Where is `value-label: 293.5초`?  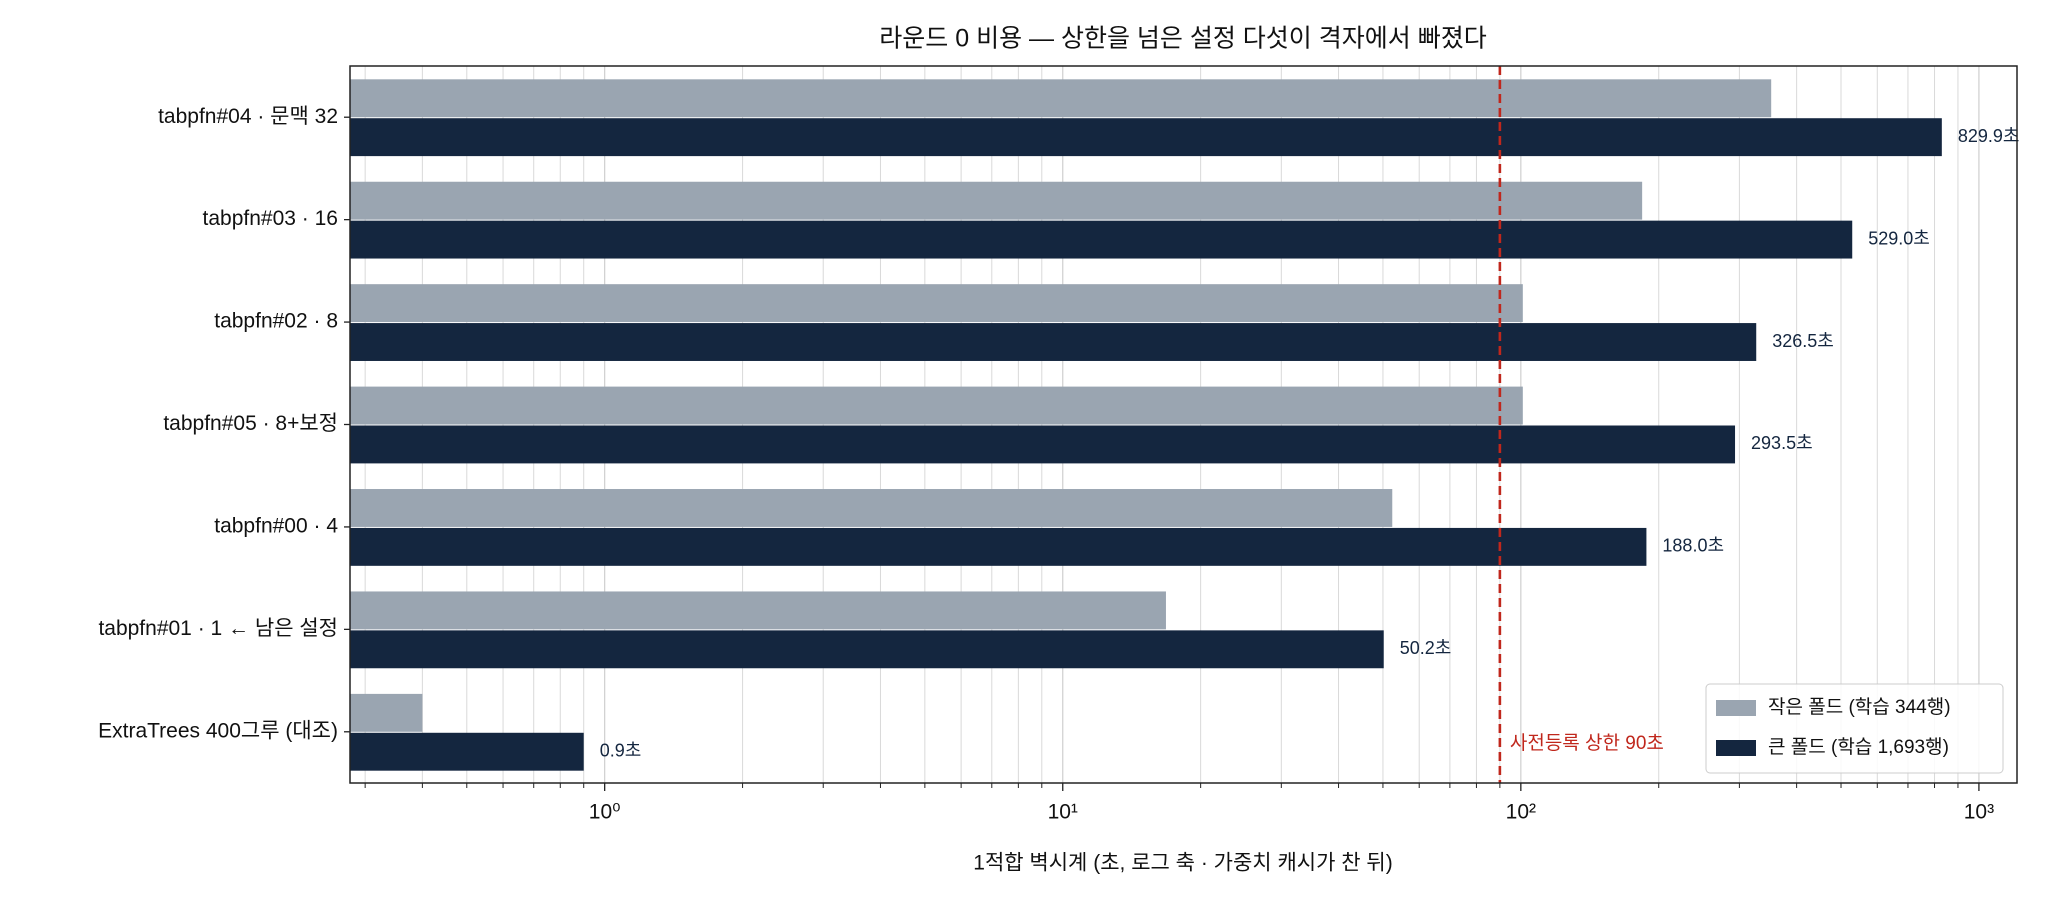
value-label: 293.5초 is located at coordinates (1782, 443).